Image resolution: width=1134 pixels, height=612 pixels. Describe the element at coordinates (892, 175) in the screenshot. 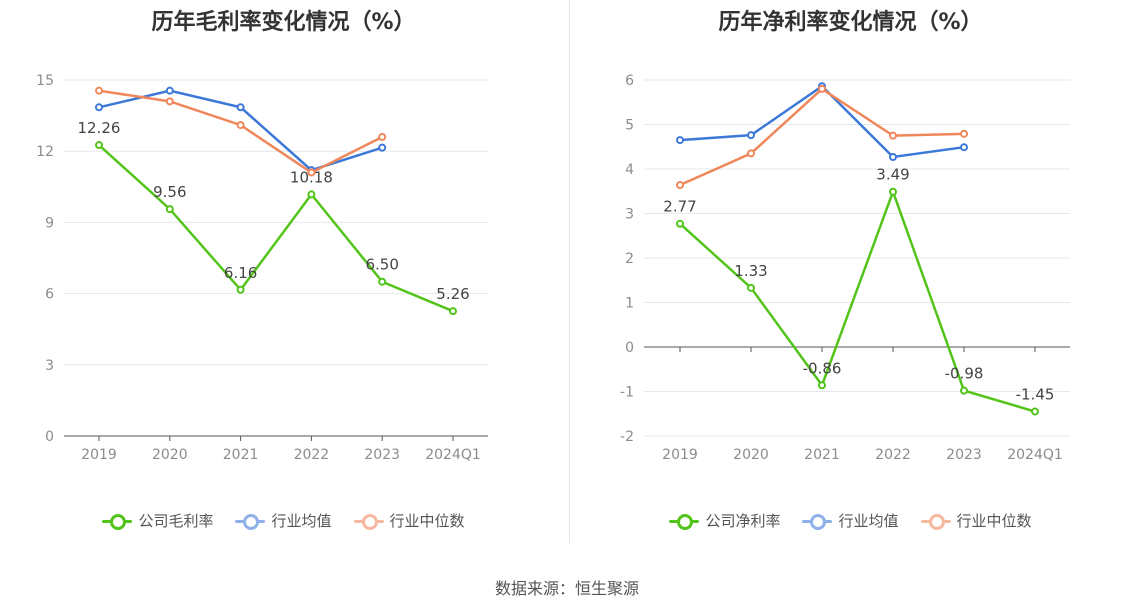

I see `data-label: 3.49` at that location.